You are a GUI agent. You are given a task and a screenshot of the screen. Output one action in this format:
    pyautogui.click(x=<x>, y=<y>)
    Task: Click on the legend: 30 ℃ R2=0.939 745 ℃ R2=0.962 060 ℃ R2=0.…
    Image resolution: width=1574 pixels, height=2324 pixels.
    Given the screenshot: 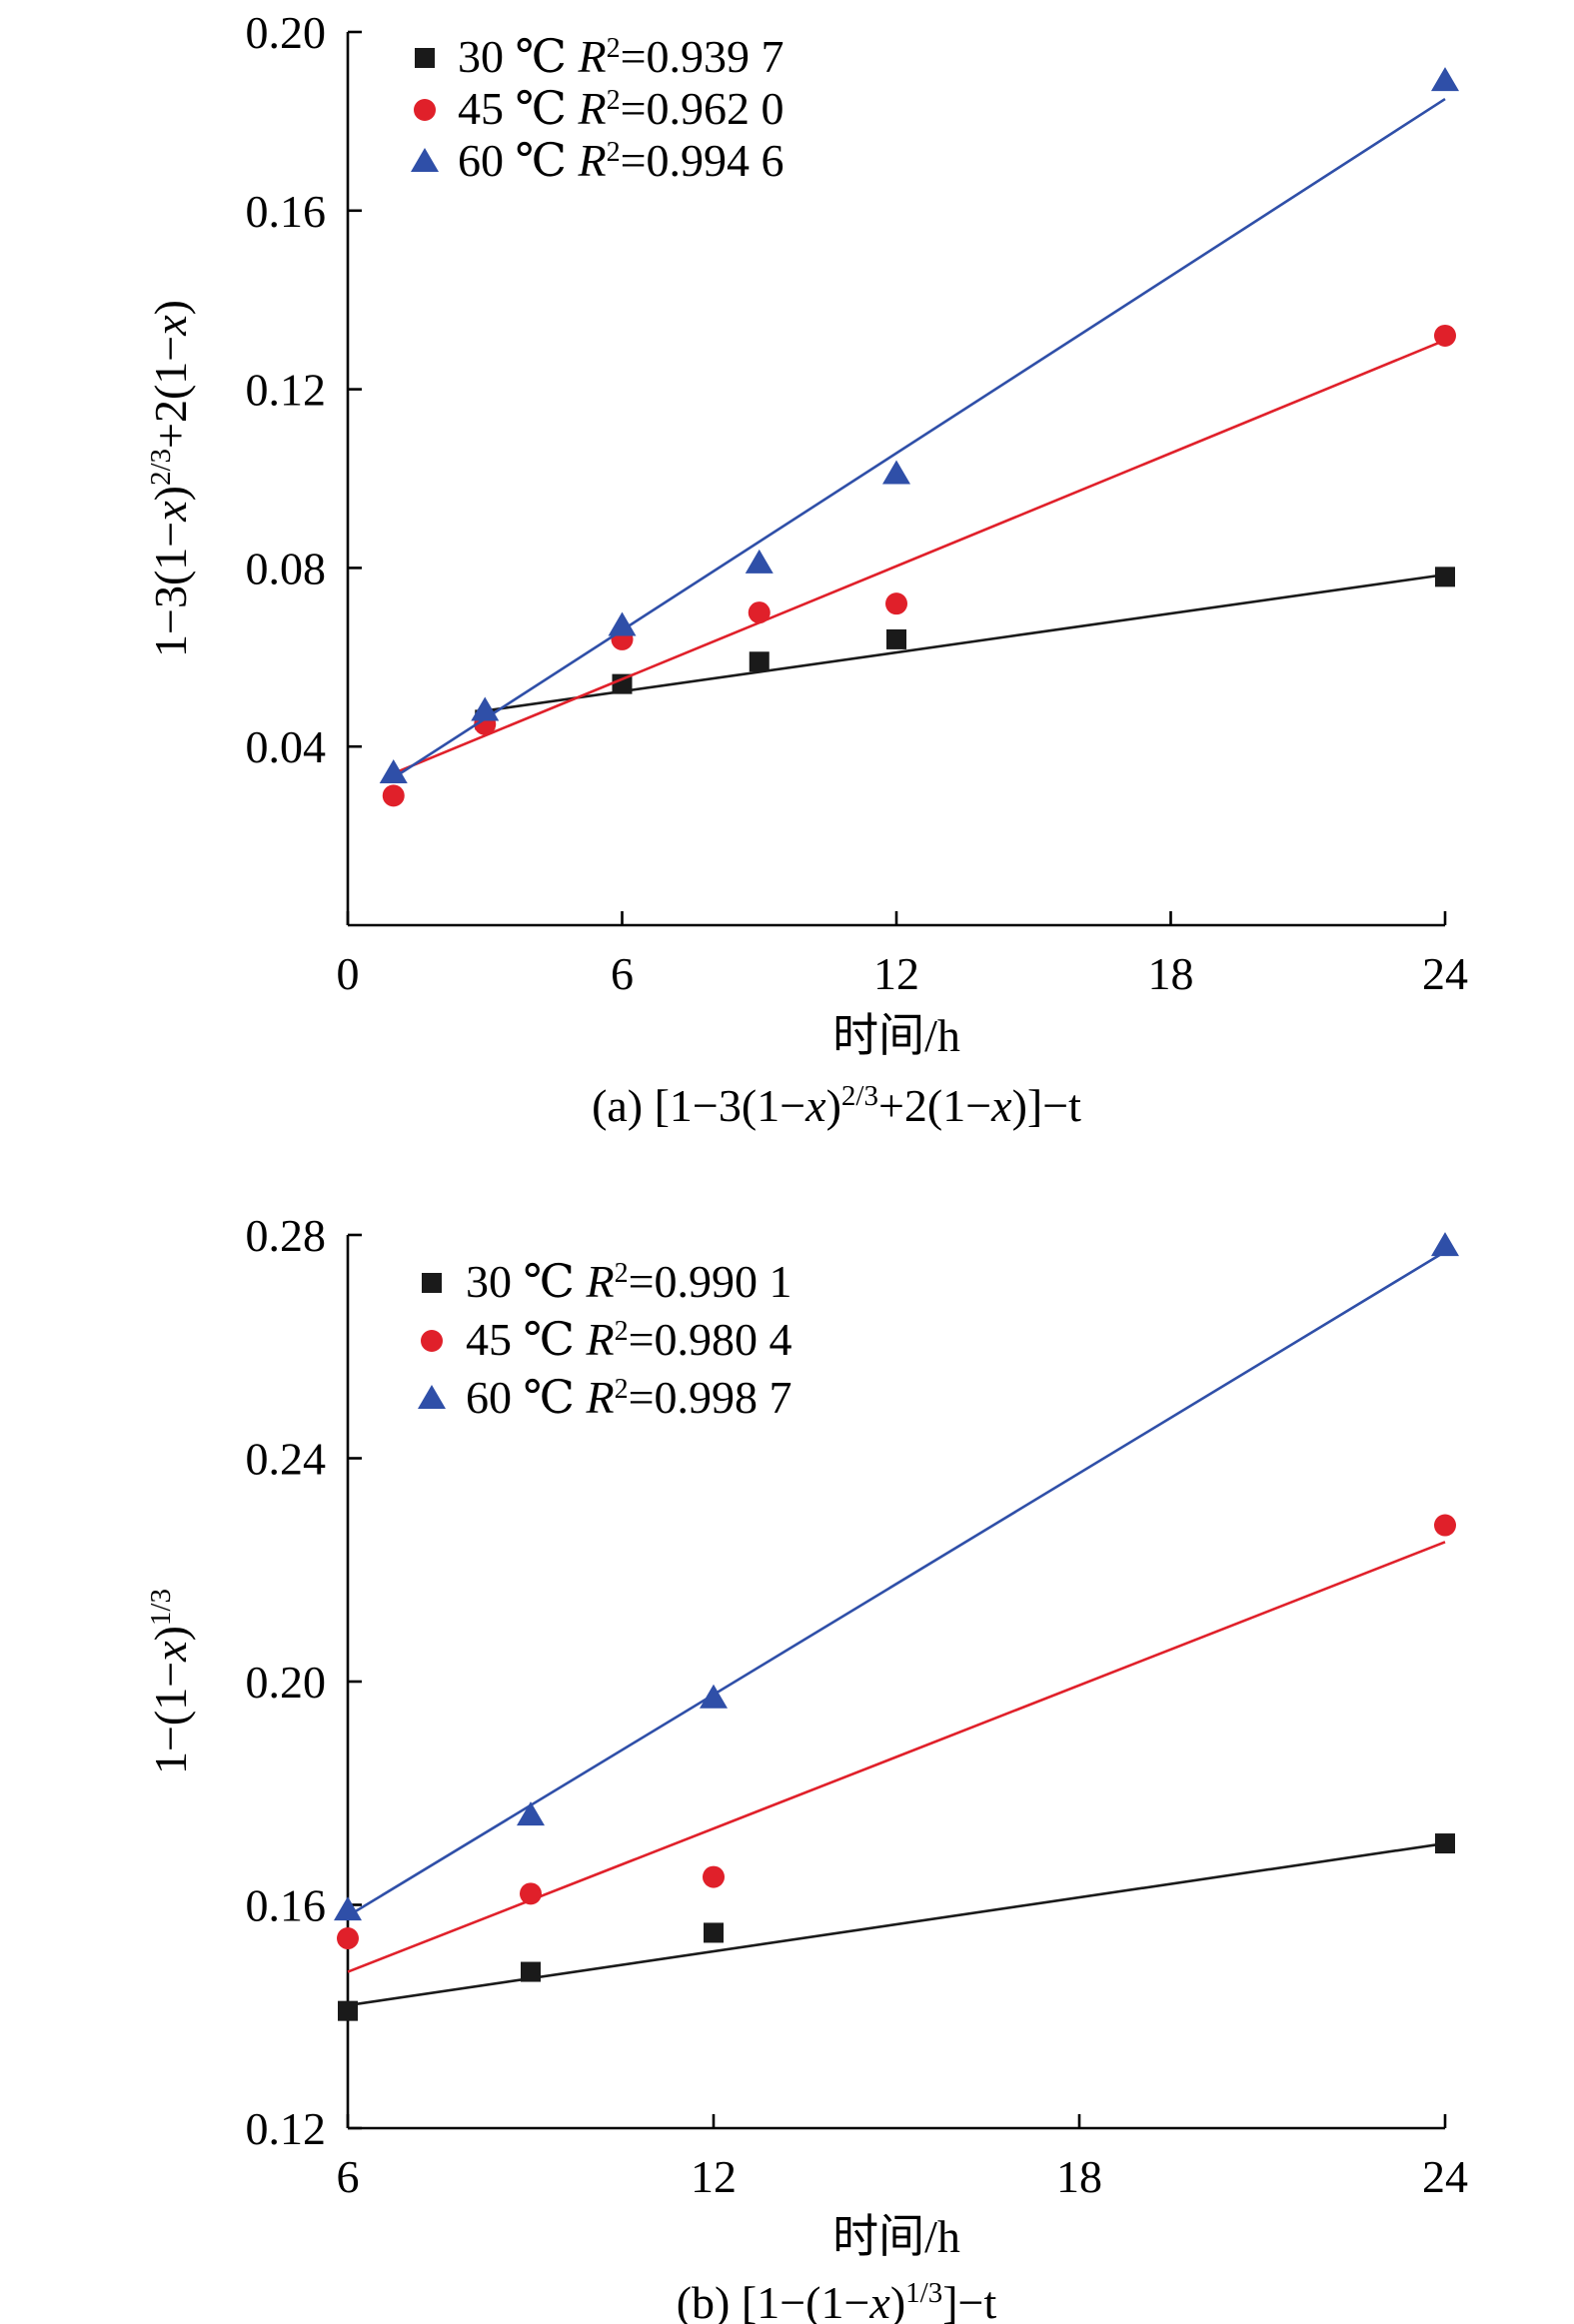 What is the action you would take?
    pyautogui.click(x=598, y=108)
    